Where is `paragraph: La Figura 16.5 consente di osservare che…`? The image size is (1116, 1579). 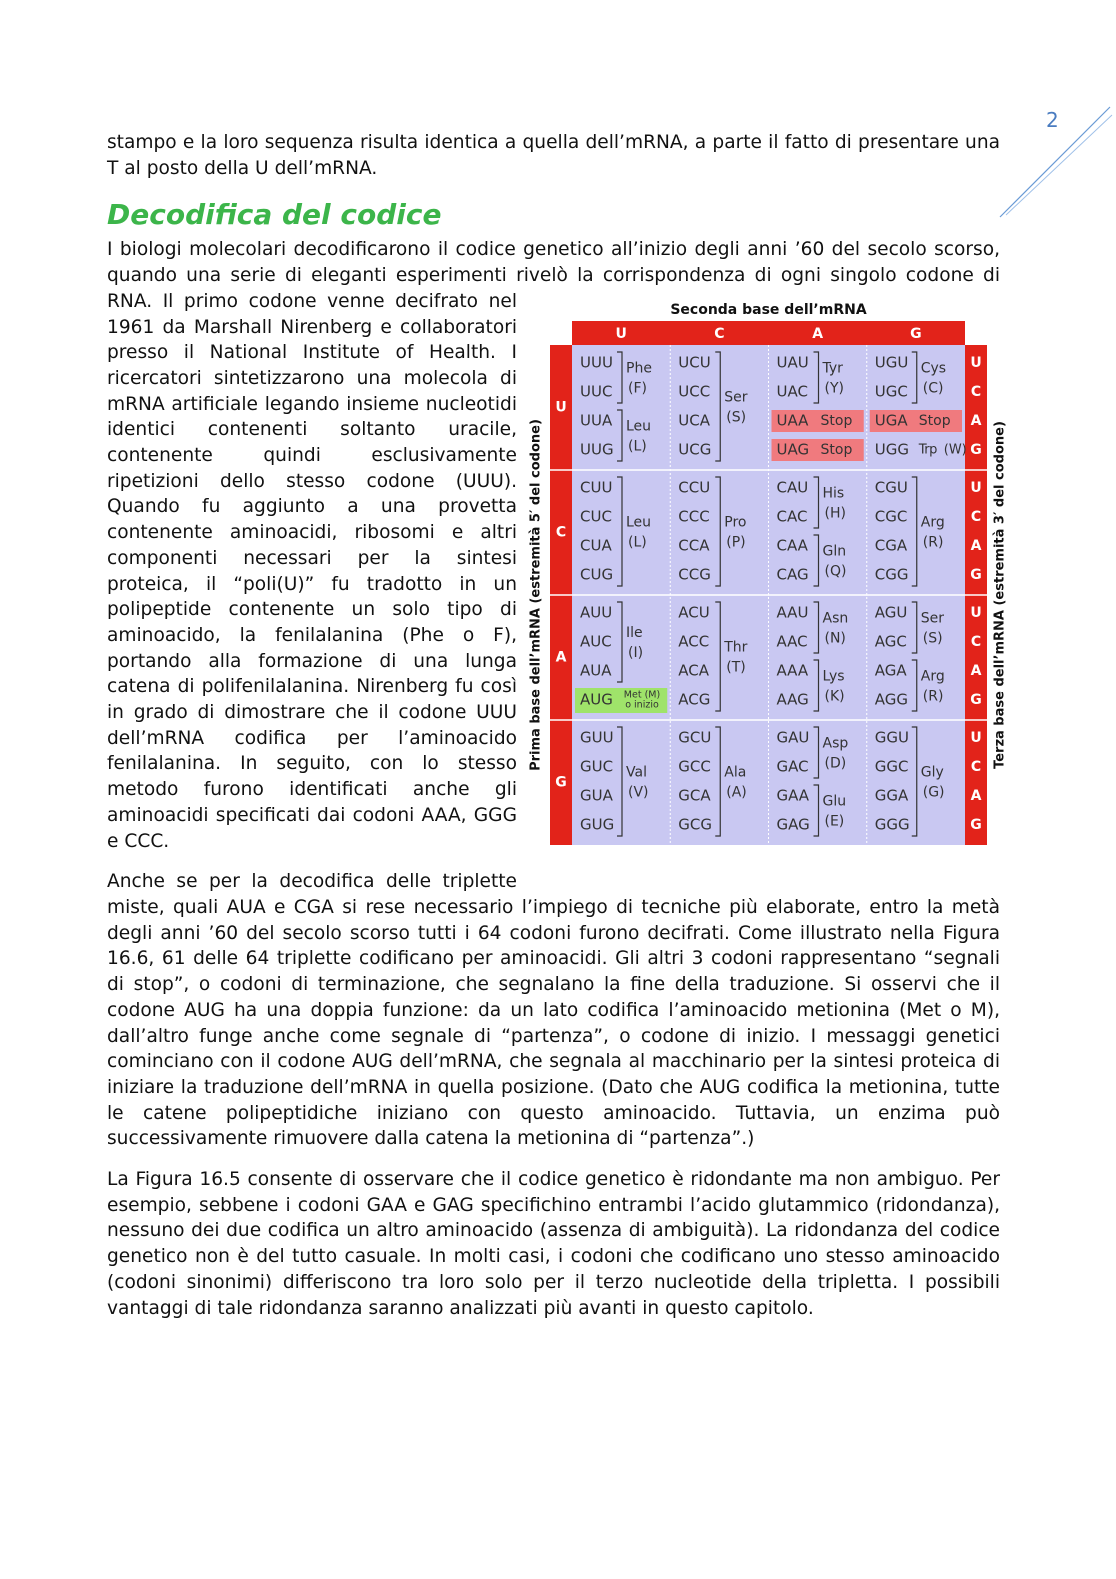 paragraph: La Figura 16.5 consente di osservare che… is located at coordinates (553, 1244).